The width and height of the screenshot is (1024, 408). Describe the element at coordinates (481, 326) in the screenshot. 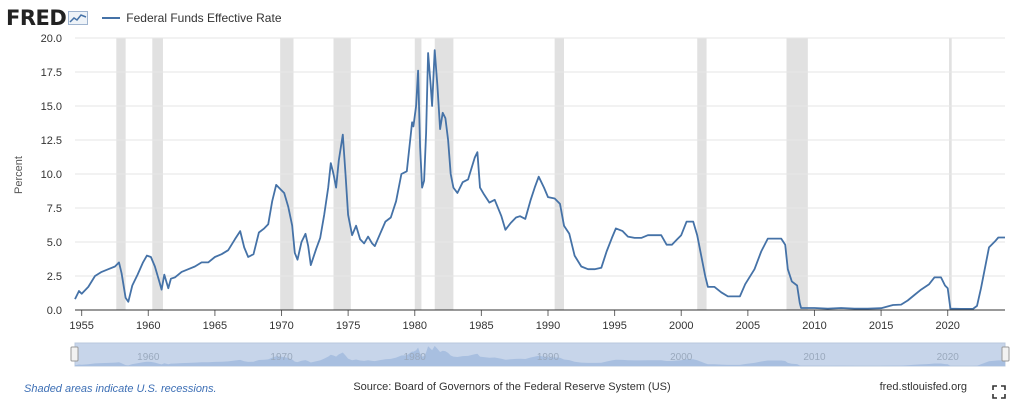

I see `x-tick-label: 1985` at that location.